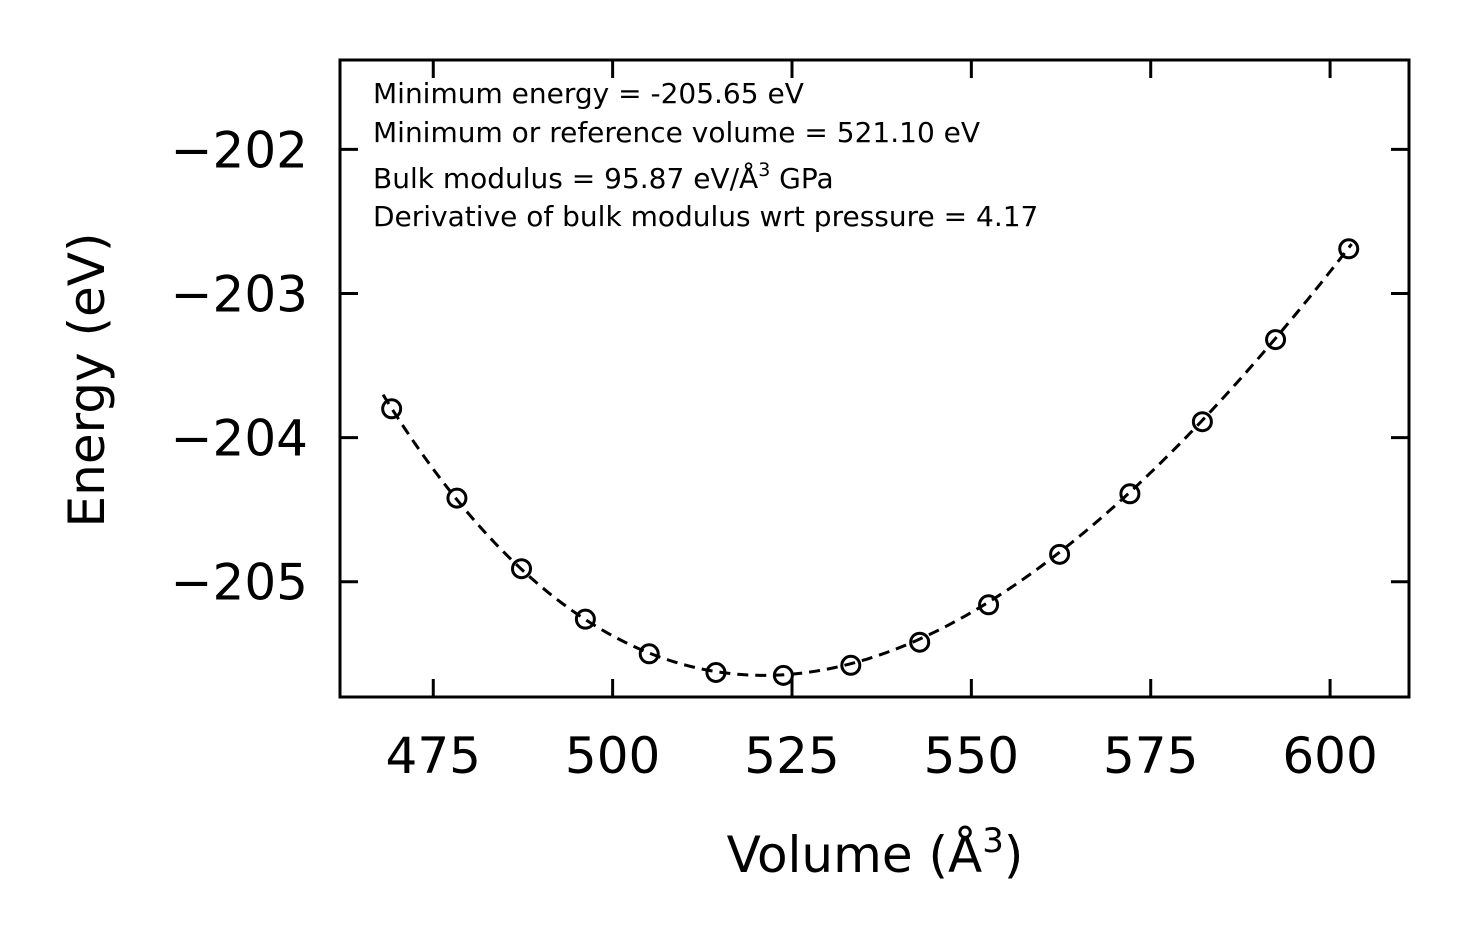  I want to click on x-tick-label: 550, so click(971, 756).